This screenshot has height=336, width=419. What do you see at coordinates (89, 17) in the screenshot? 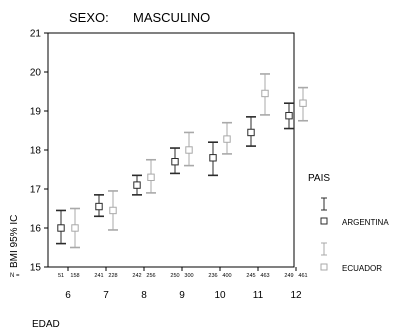
I see `header-label: SEXO:` at bounding box center [89, 17].